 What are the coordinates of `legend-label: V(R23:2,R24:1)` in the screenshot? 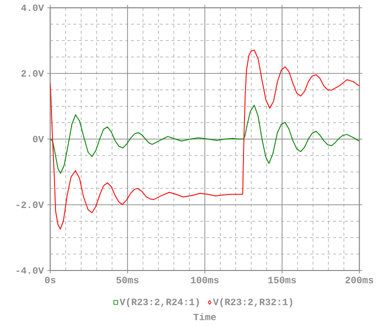 It's located at (159, 303).